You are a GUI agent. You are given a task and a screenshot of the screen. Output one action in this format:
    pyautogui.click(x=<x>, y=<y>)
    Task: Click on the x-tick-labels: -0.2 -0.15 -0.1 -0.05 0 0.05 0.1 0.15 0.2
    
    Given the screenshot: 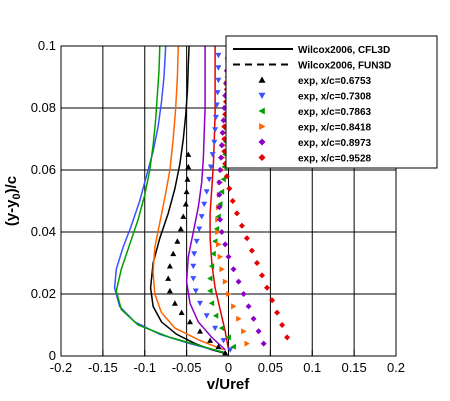 What is the action you would take?
    pyautogui.click(x=227, y=367)
    